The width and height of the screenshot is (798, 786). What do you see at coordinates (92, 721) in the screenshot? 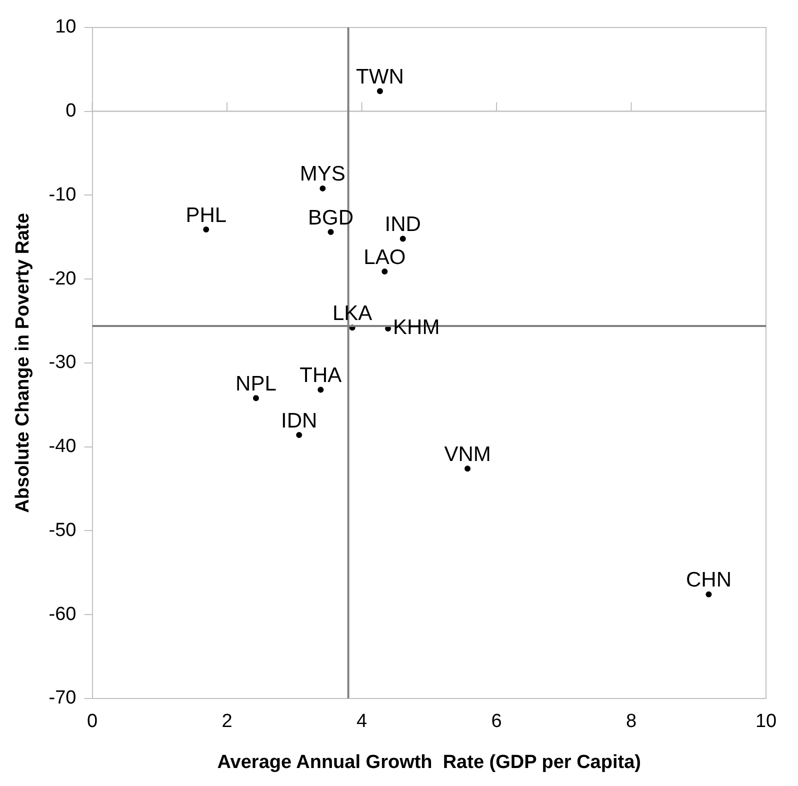
I see `x-tick-label: 0` at bounding box center [92, 721].